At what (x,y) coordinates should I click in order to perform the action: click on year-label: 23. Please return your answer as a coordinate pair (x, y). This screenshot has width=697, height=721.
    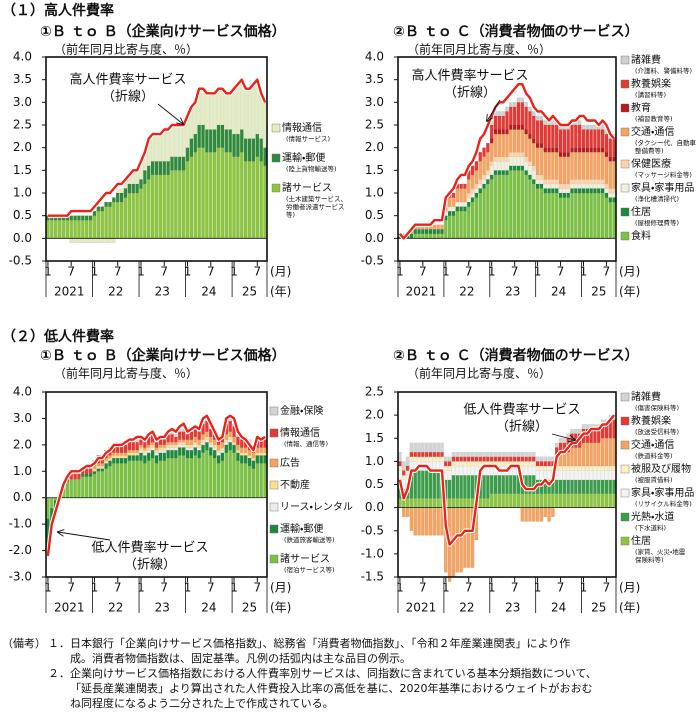
    Looking at the image, I should click on (162, 292).